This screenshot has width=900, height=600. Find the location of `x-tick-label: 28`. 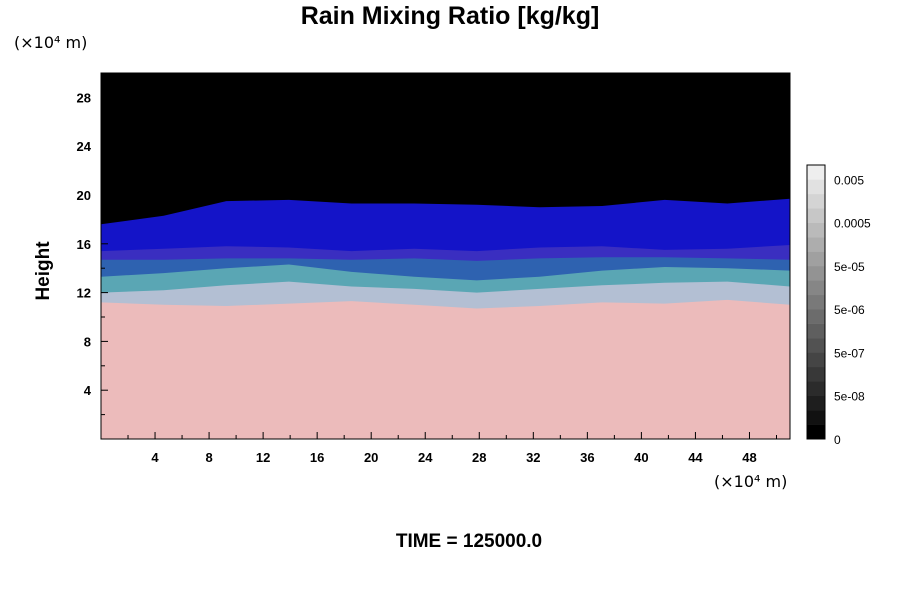

x-tick-label: 28 is located at coordinates (479, 457).